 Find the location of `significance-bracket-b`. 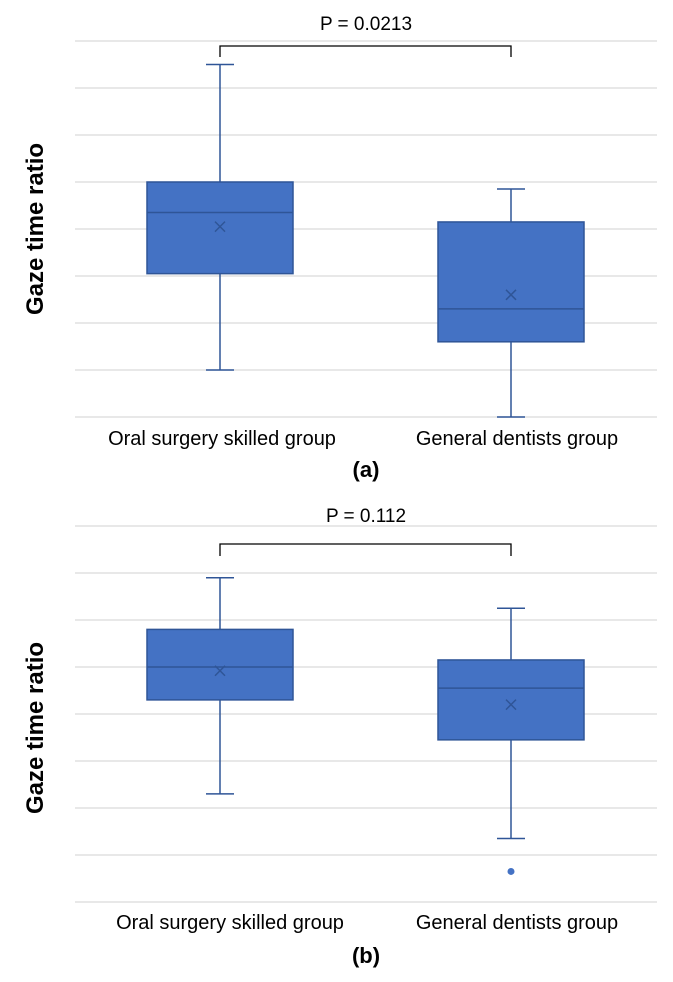

significance-bracket-b is located at coordinates (365, 549).